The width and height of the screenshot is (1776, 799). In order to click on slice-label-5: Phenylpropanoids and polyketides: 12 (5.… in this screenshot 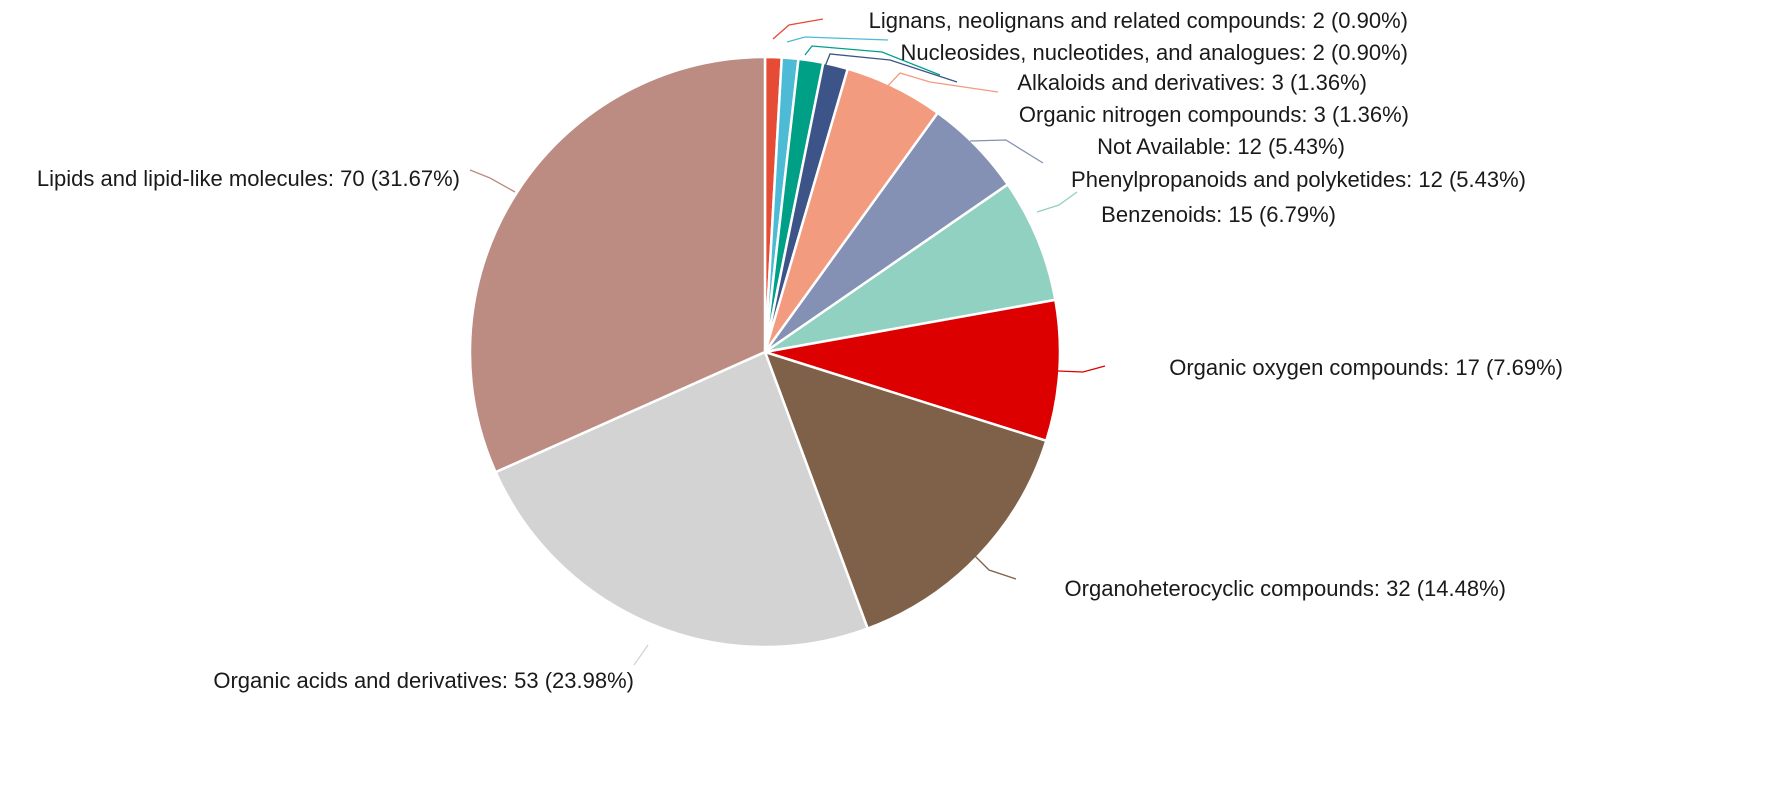, I will do `click(1298, 179)`.